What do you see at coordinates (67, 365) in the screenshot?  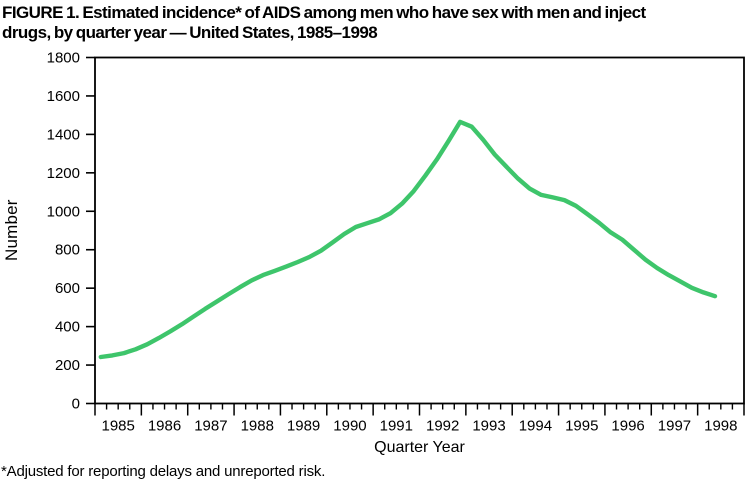 I see `y-tick-label: 200` at bounding box center [67, 365].